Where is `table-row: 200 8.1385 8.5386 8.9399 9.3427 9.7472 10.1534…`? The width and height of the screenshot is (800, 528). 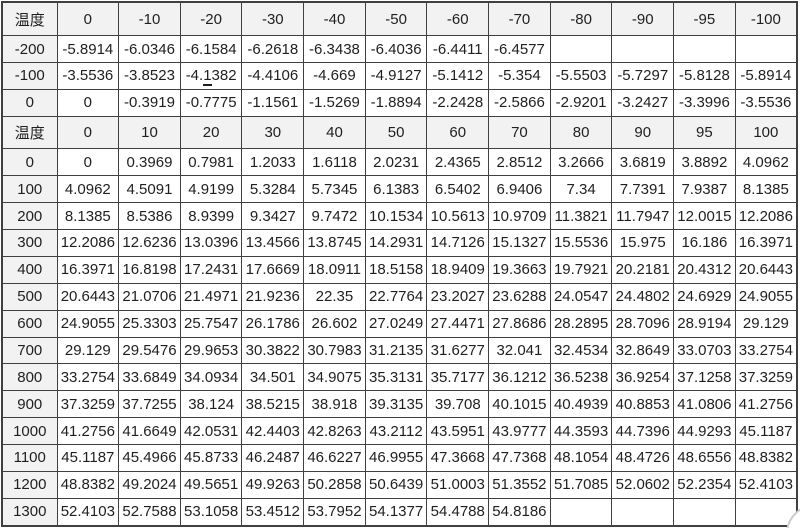 table-row: 200 8.1385 8.5386 8.9399 9.3427 9.7472 10.1534… is located at coordinates (399, 216).